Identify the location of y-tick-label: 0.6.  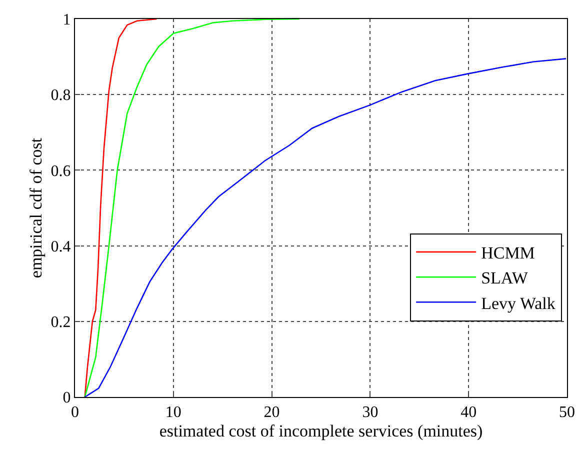
(60, 171).